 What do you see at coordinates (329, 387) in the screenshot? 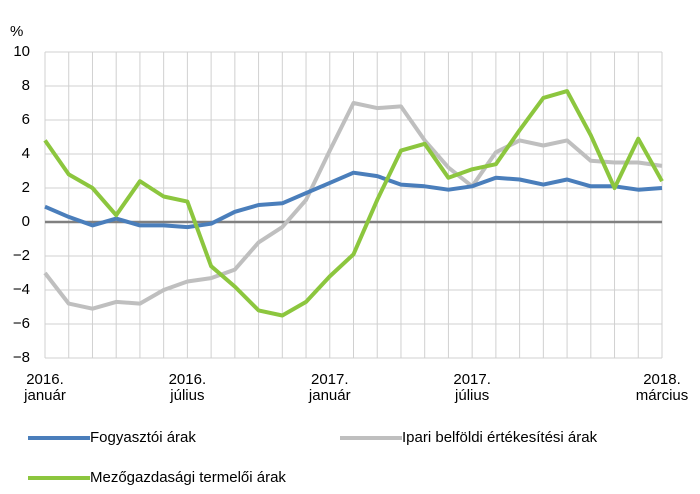
I see `x-tick-label: 2017. január` at bounding box center [329, 387].